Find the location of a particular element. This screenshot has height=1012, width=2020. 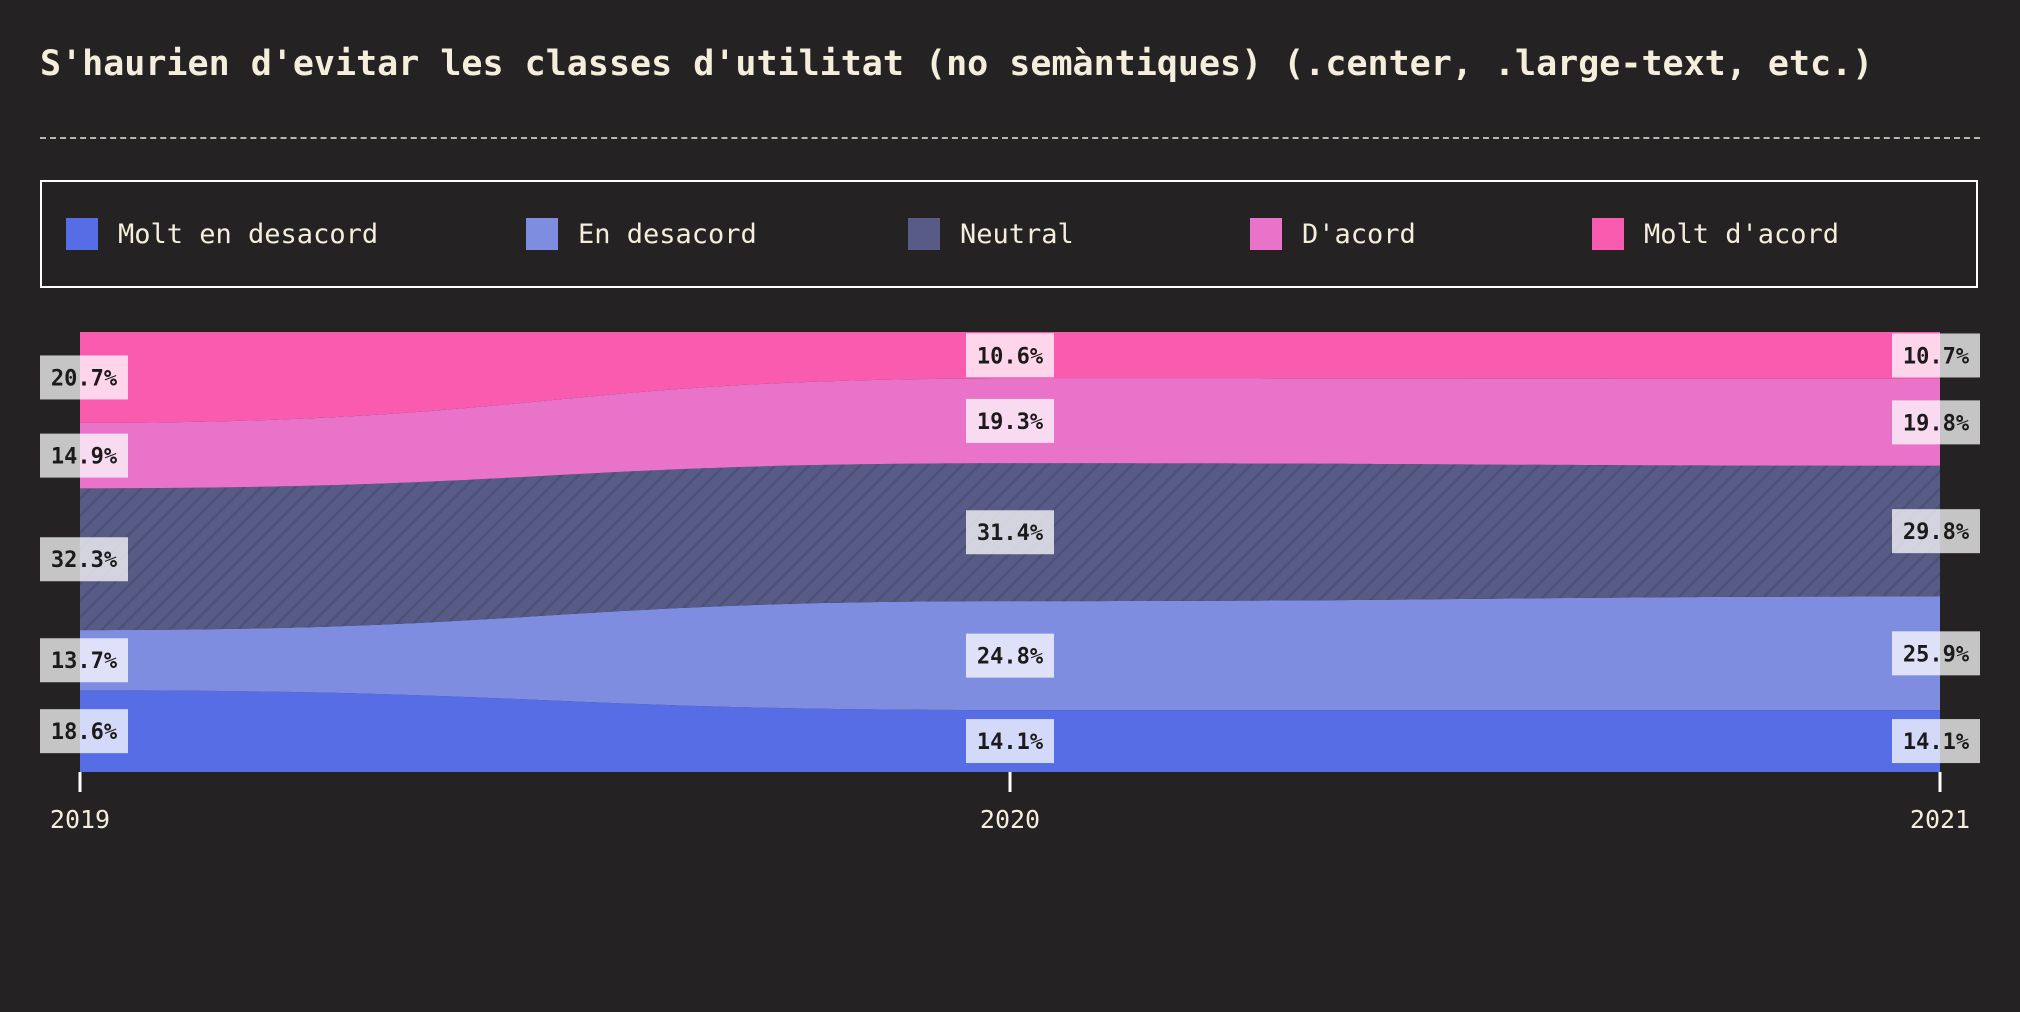

legend-item-en-desacord: En desacord is located at coordinates (641, 234).